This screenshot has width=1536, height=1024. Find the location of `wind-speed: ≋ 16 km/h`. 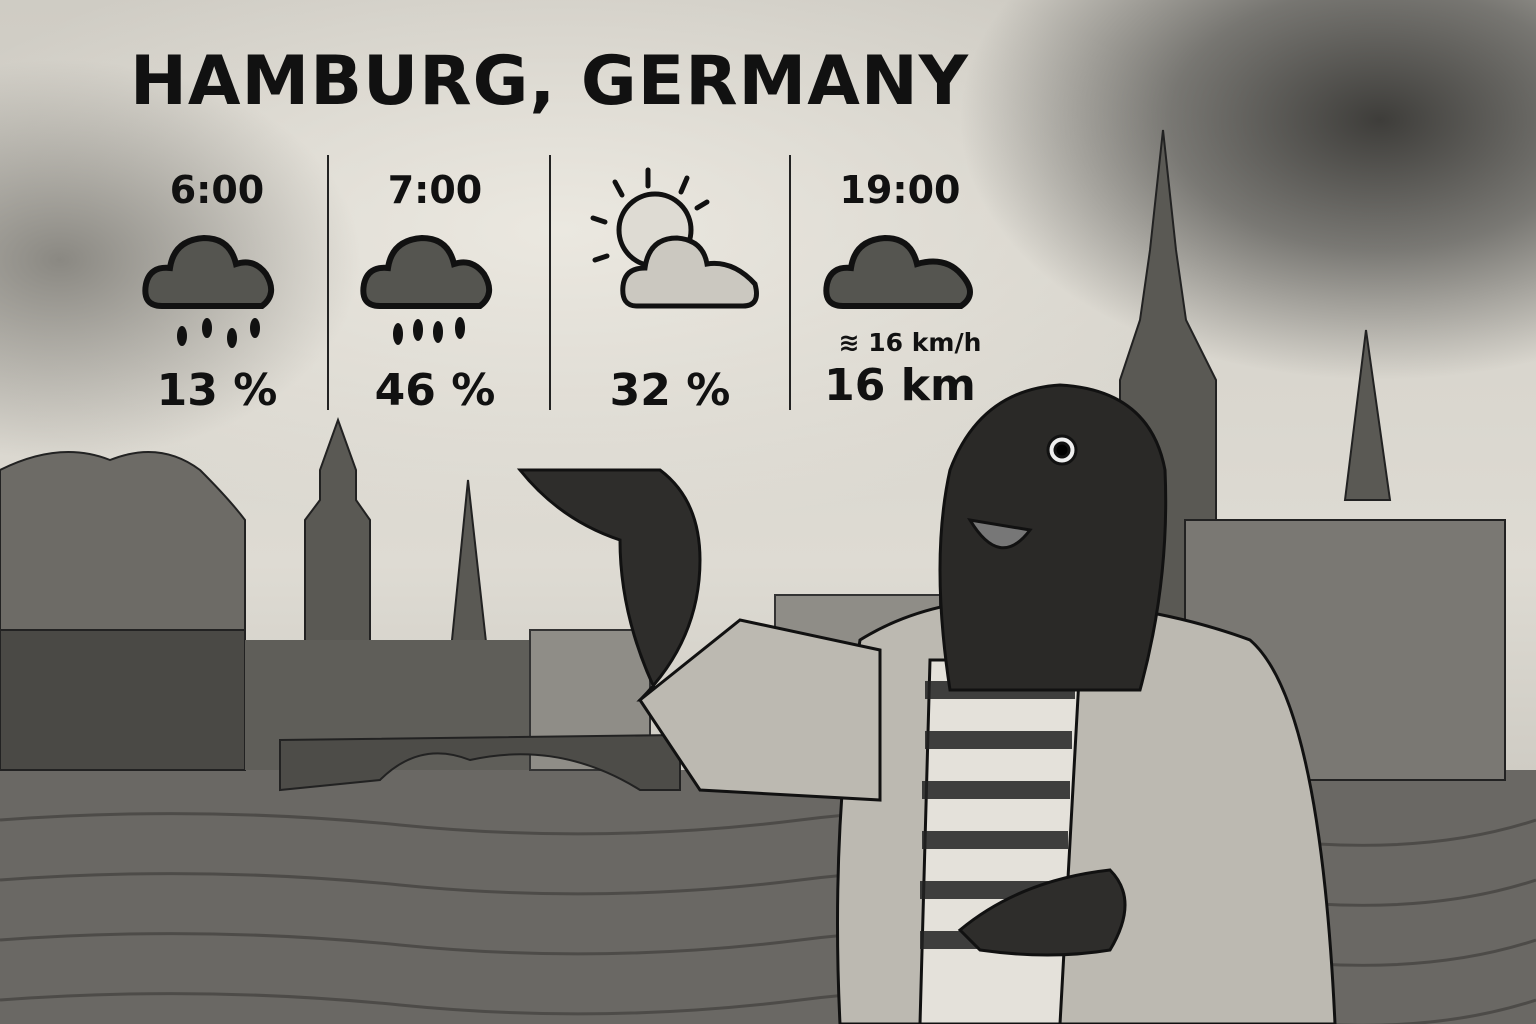

wind-speed: ≋ 16 km/h is located at coordinates (910, 342).